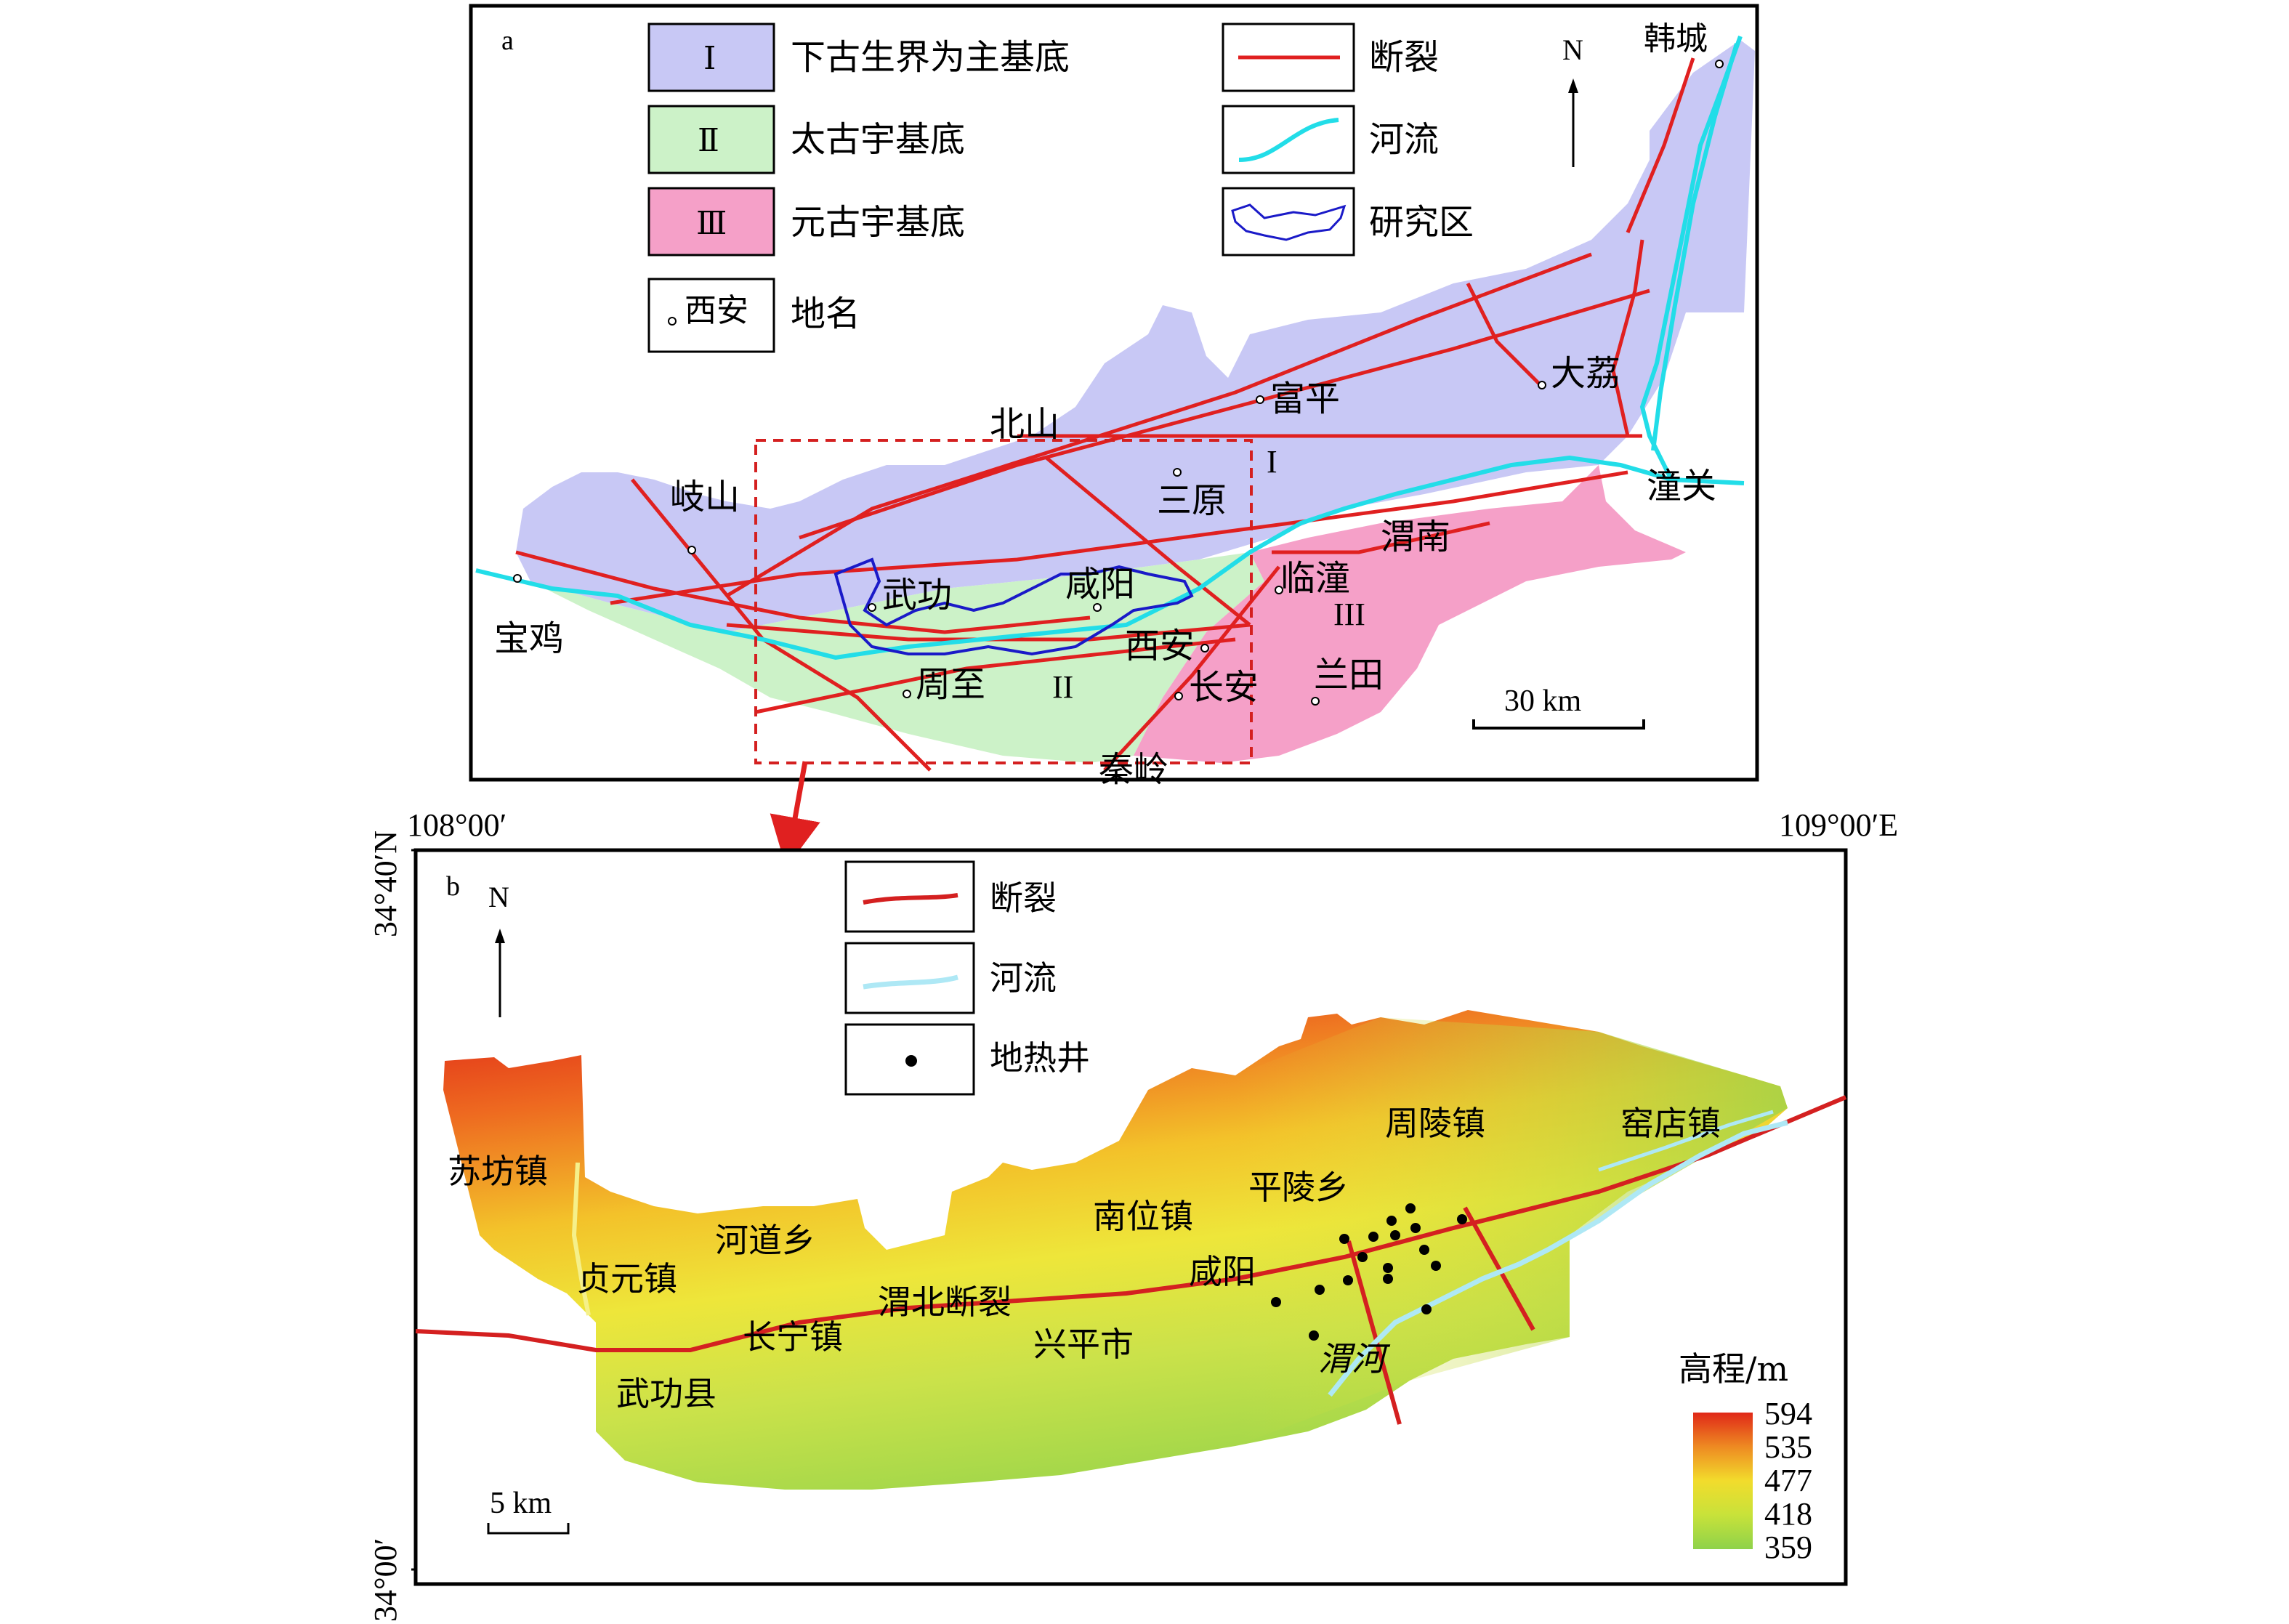  What do you see at coordinates (1838, 825) in the screenshot?
I see `lon-right-label: 109°00′E` at bounding box center [1838, 825].